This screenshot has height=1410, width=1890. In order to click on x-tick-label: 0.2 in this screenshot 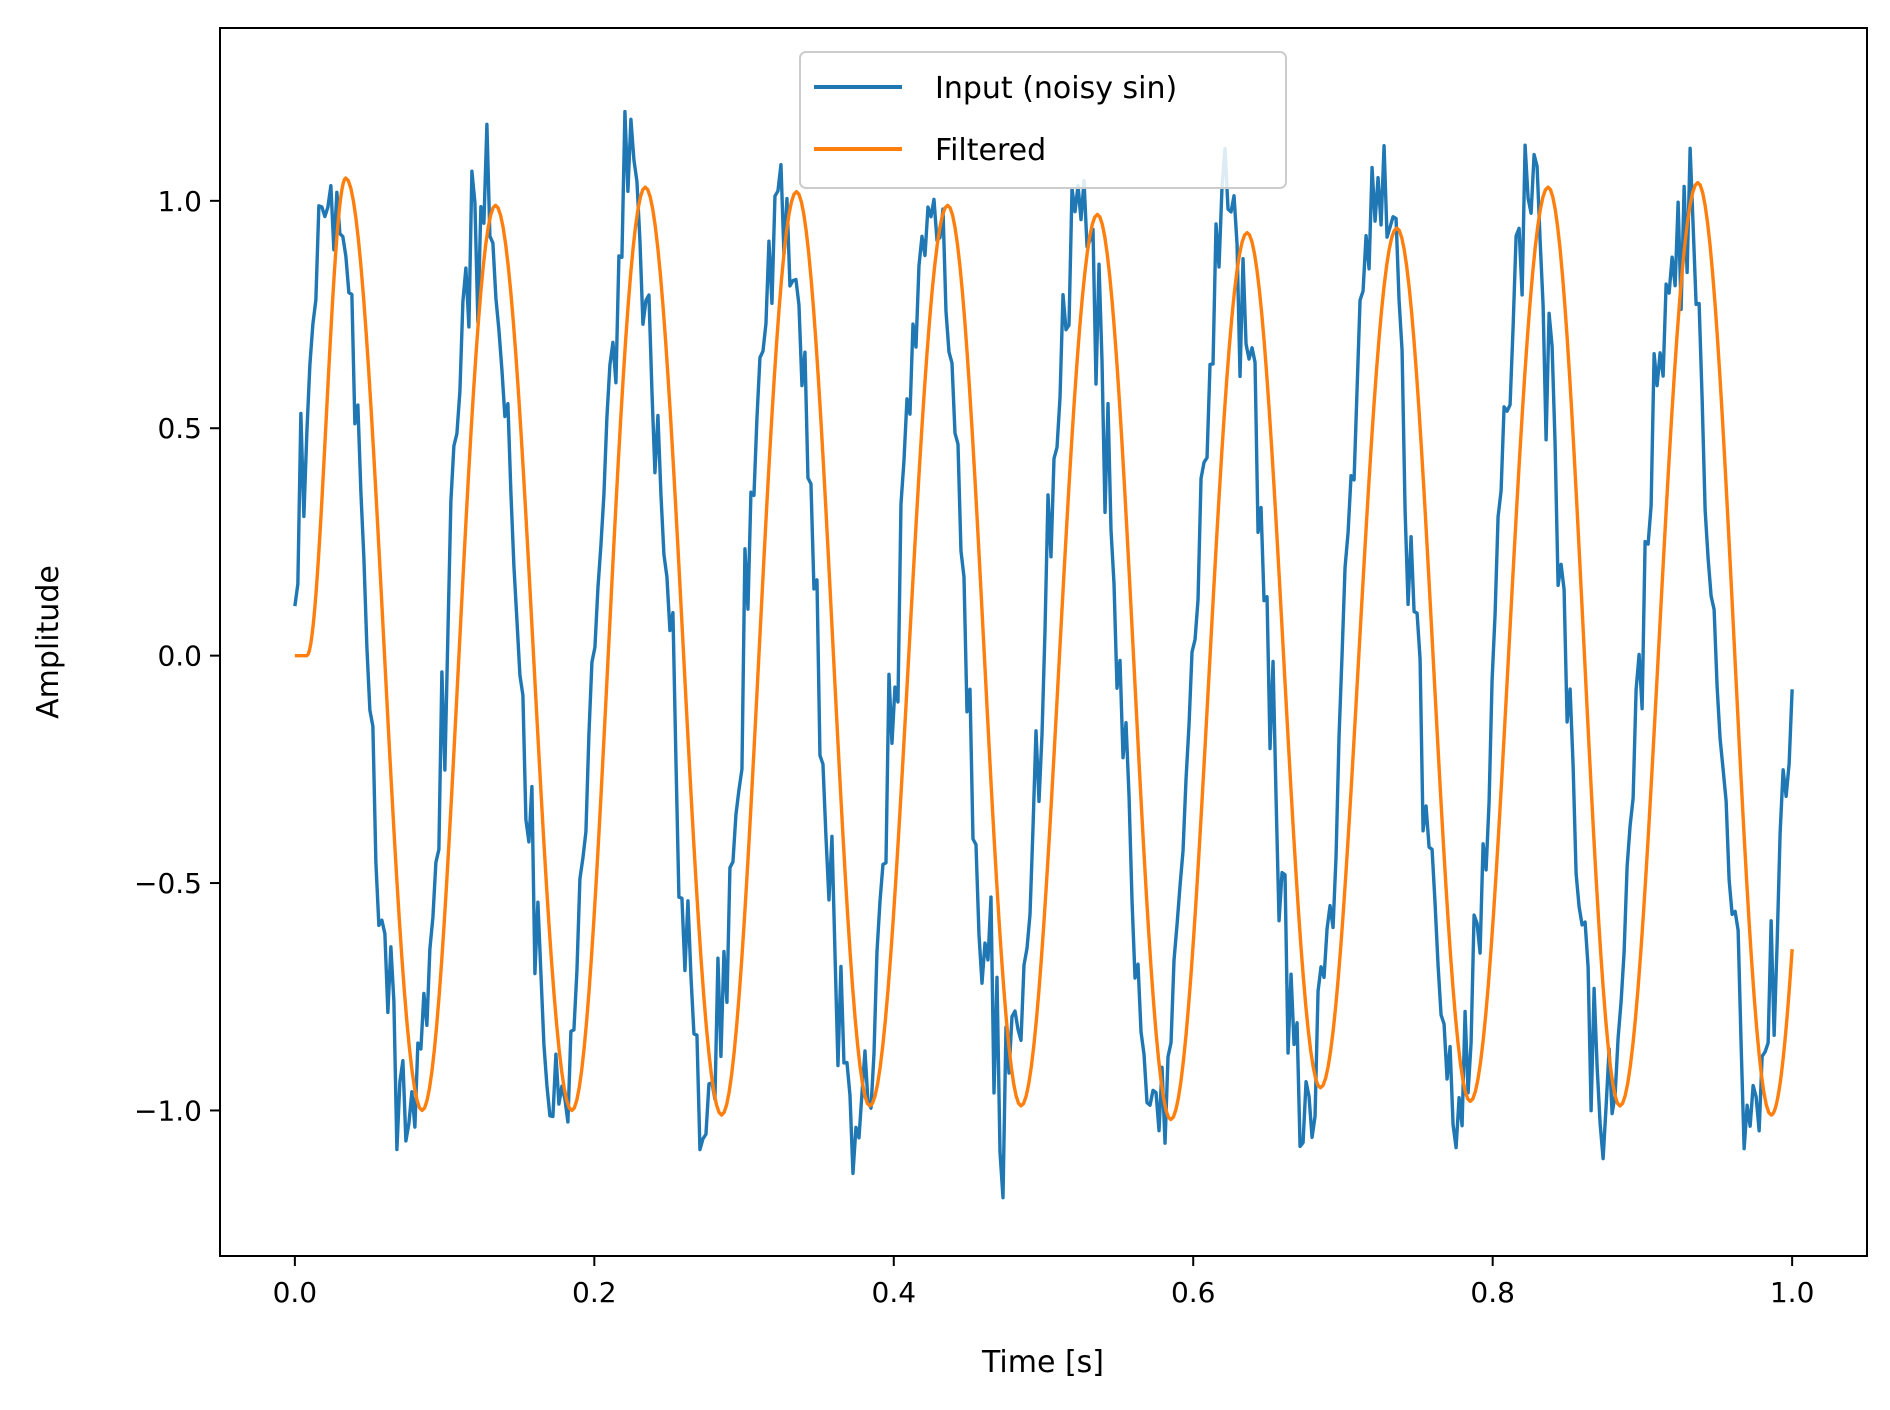, I will do `click(594, 1292)`.